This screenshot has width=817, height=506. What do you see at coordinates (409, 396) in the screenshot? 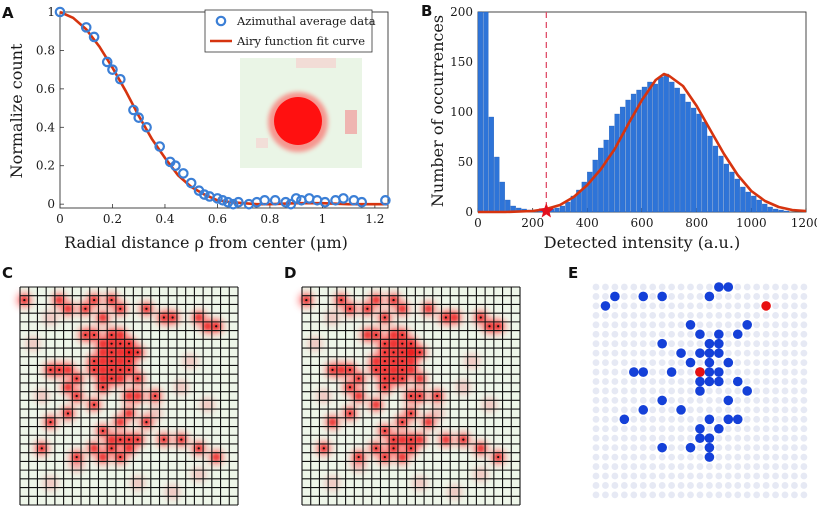
I see `heatmap-d` at bounding box center [409, 396].